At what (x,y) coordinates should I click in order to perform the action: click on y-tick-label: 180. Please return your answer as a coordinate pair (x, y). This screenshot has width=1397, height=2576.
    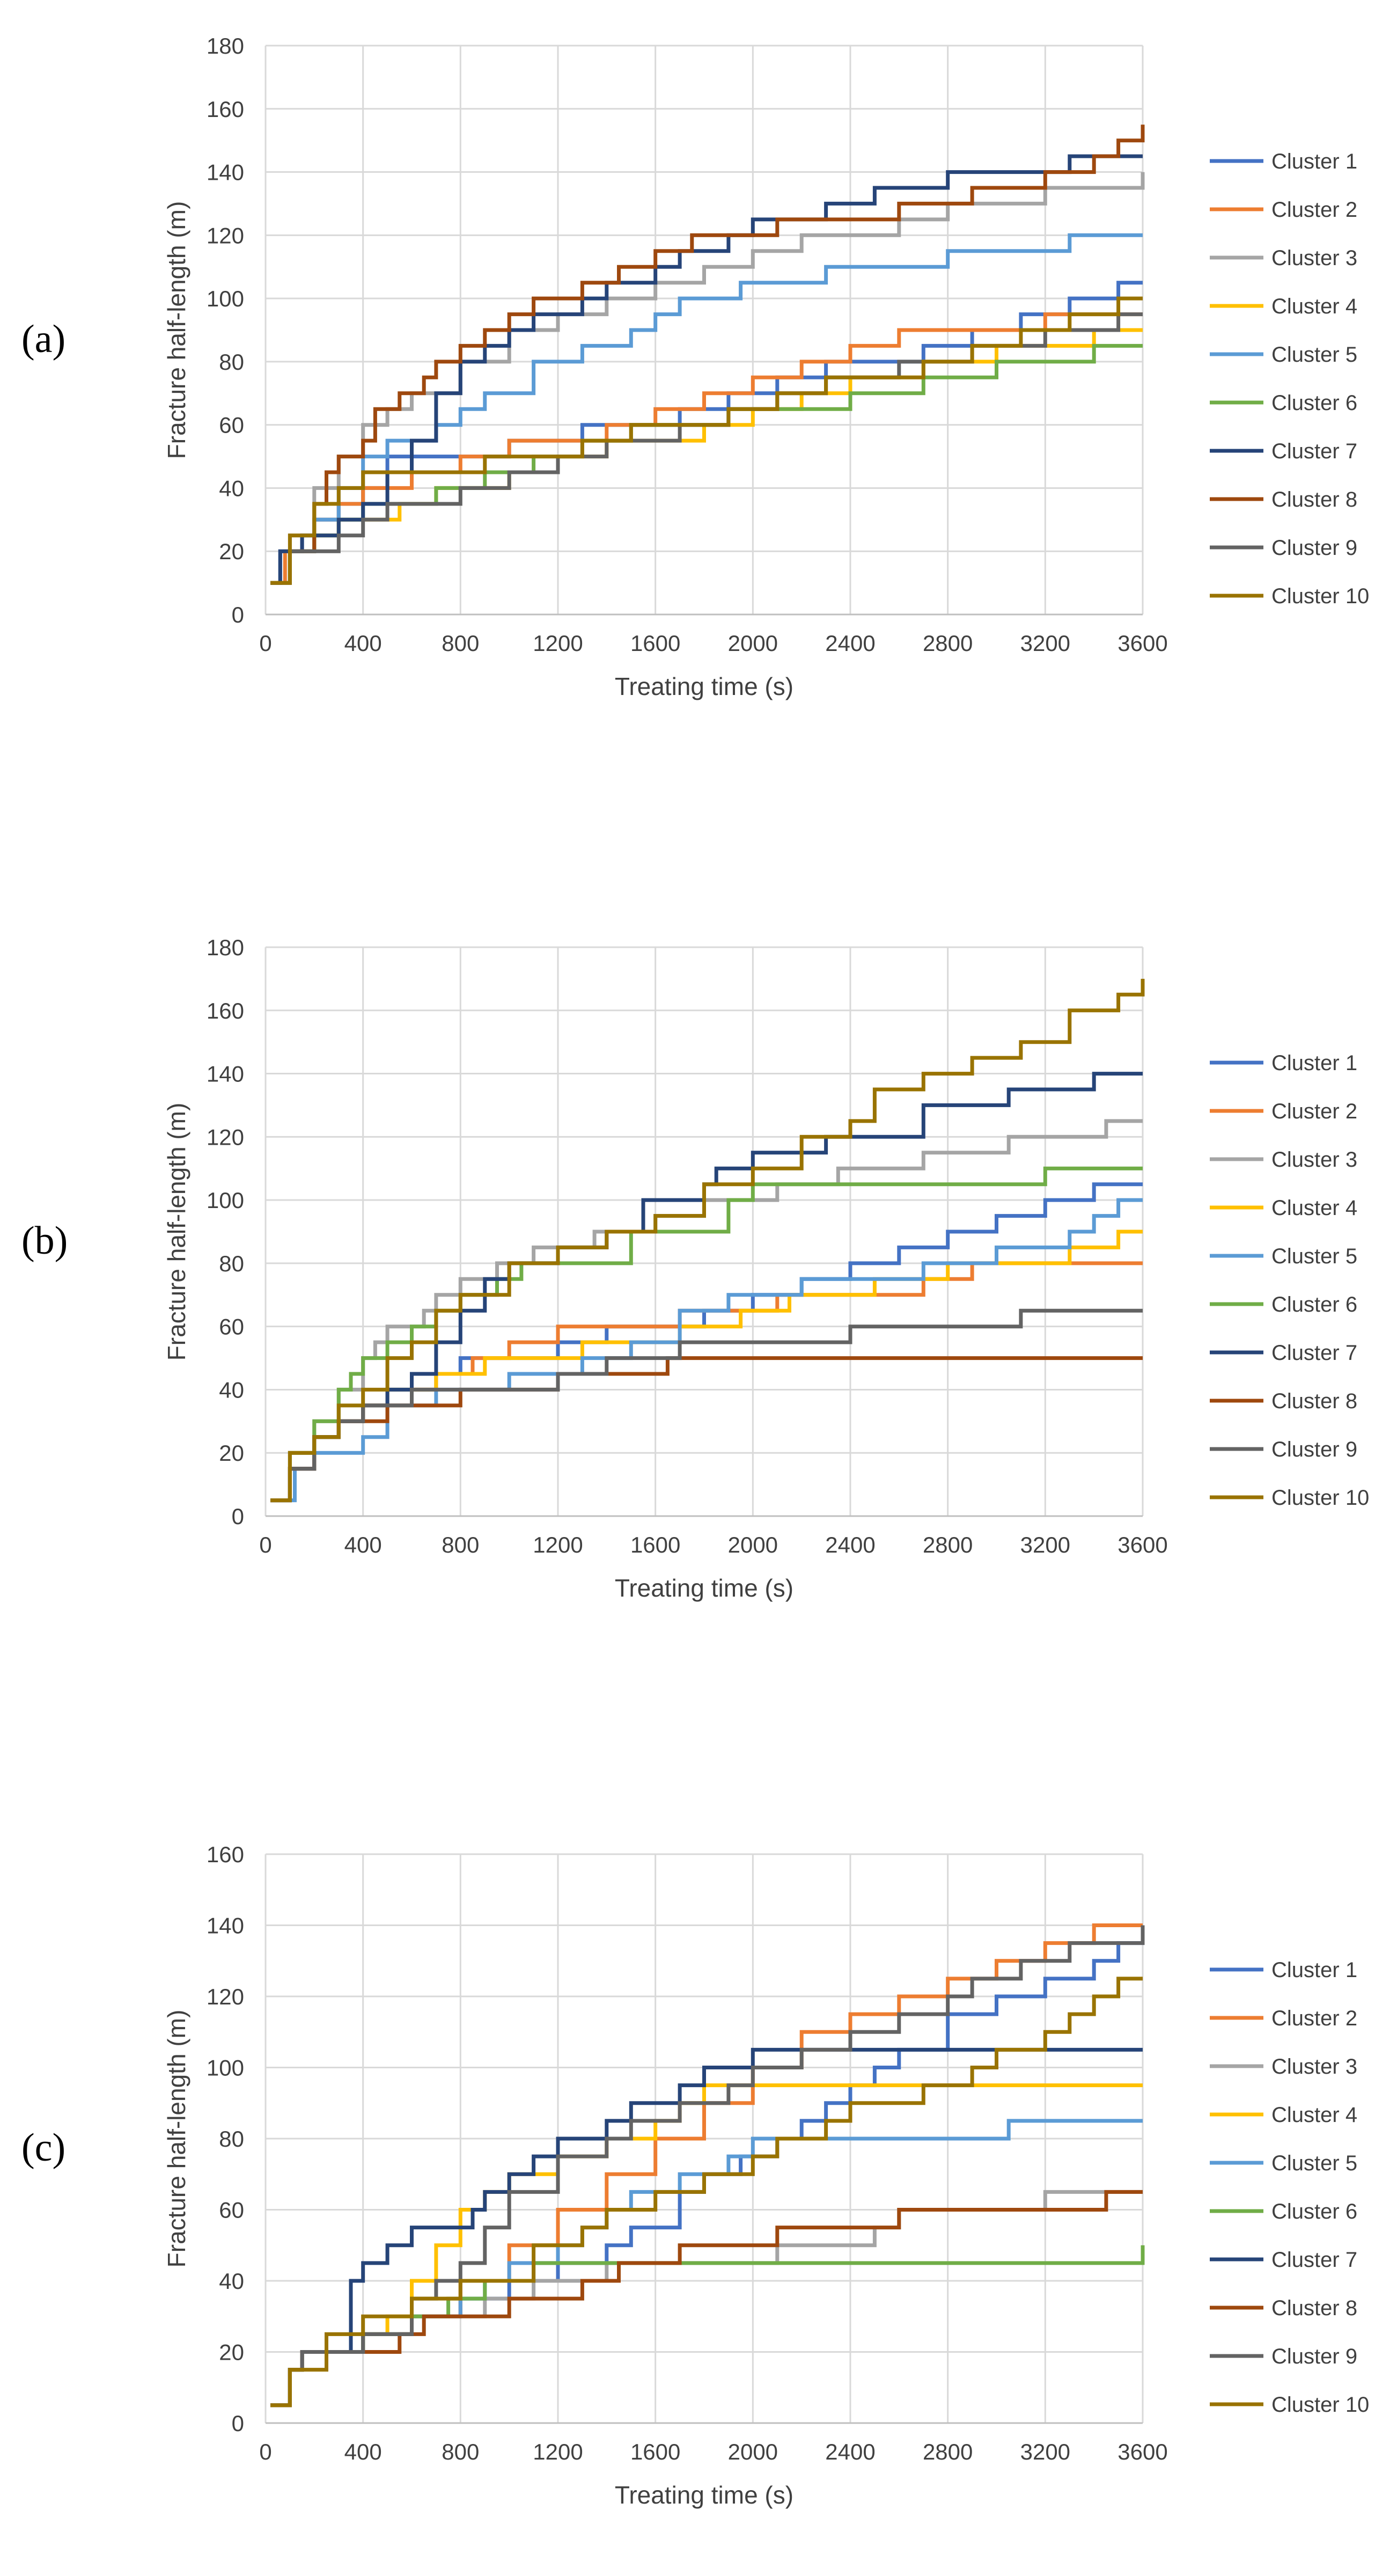
    Looking at the image, I should click on (225, 947).